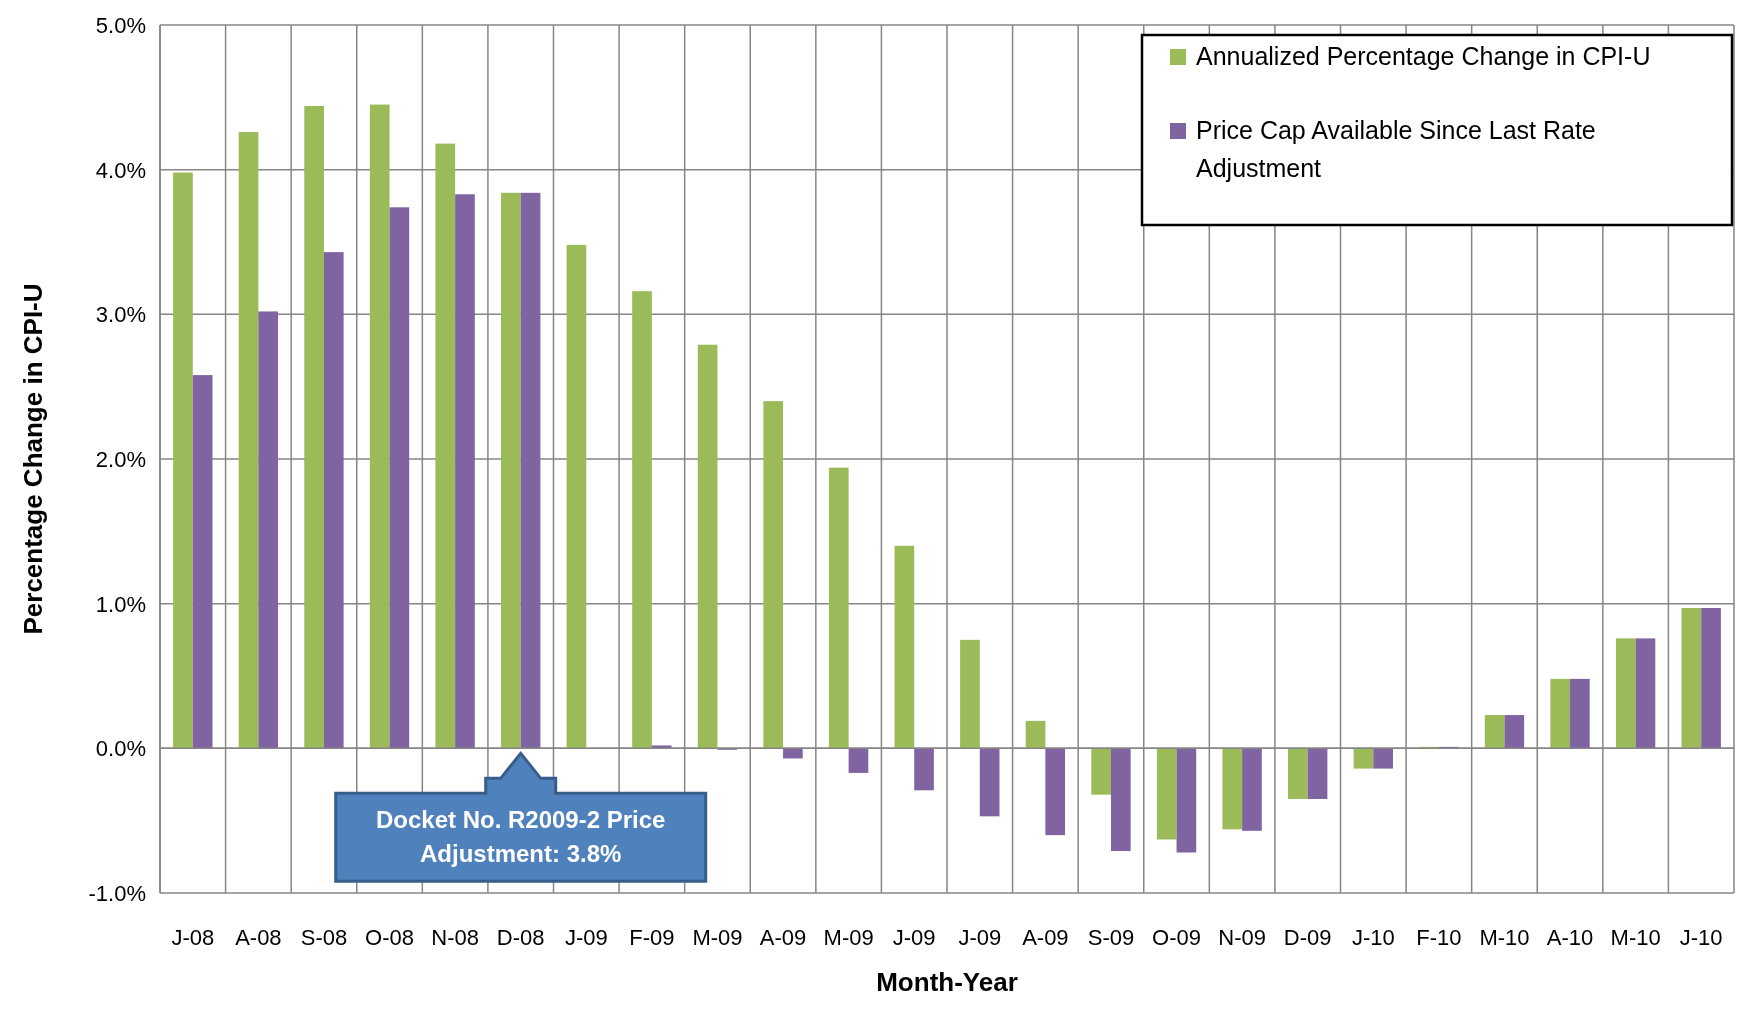  What do you see at coordinates (193, 937) in the screenshot?
I see `x-tick-label: J-08` at bounding box center [193, 937].